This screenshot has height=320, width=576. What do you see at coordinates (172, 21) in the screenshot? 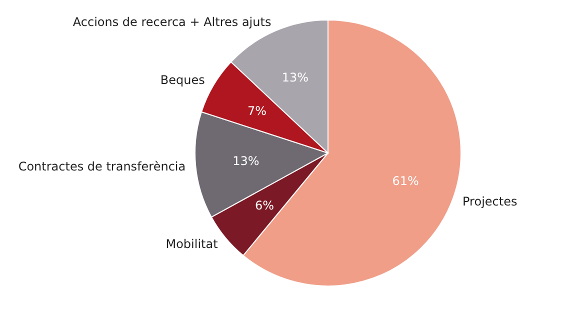
I see `slice-label: Accions de recerca + Altres ajuts` at bounding box center [172, 21].